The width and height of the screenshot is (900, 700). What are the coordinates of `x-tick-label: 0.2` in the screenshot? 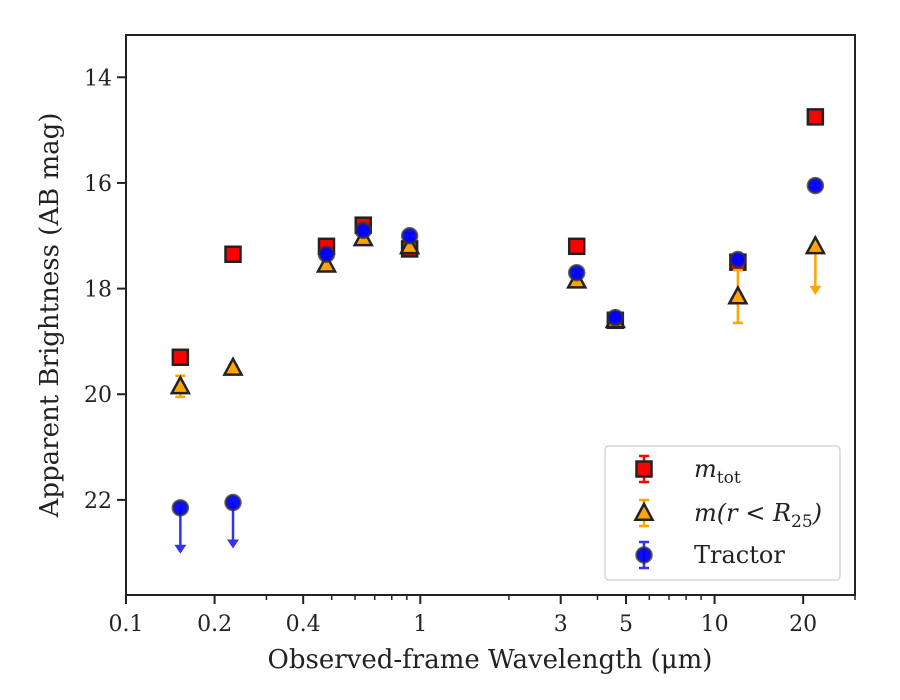 It's located at (214, 624).